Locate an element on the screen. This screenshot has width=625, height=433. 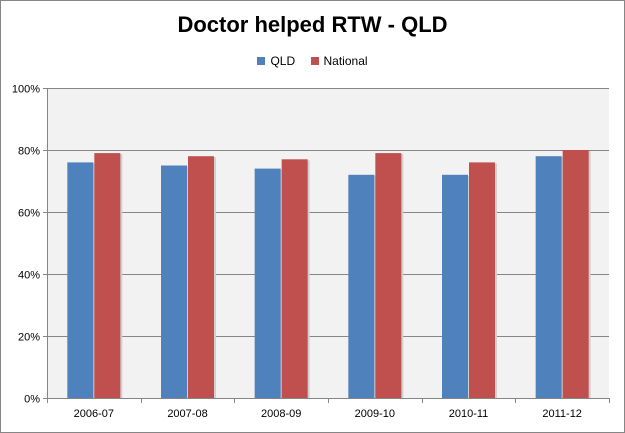
x-tick-label: 2008-09 is located at coordinates (281, 414).